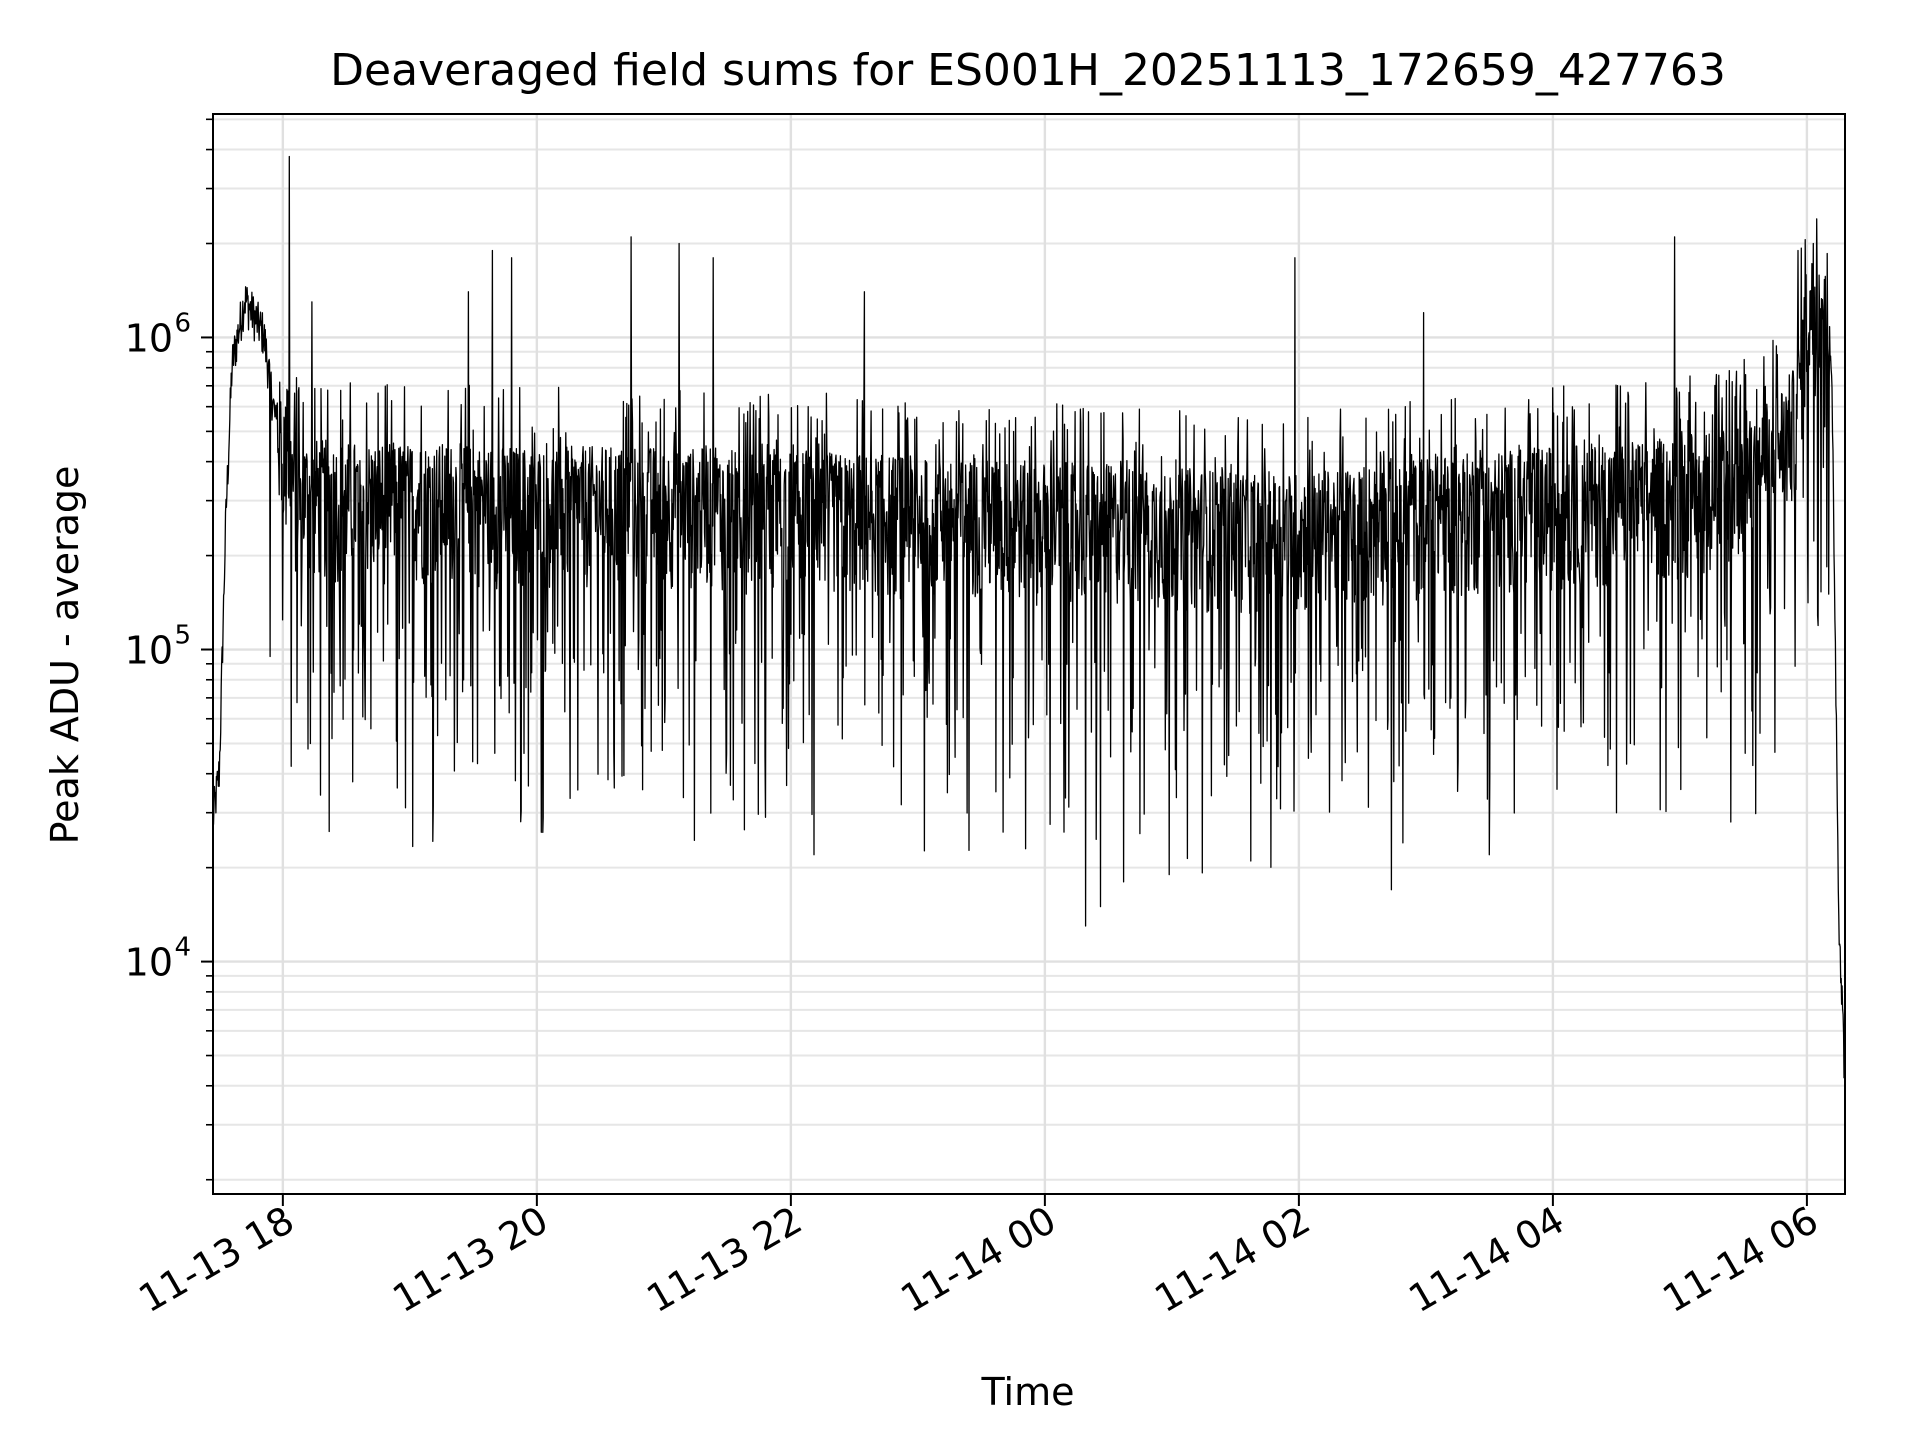 Image resolution: width=1920 pixels, height=1440 pixels. Describe the element at coordinates (182, 323) in the screenshot. I see `y-tick-label-exponent: 6` at that location.